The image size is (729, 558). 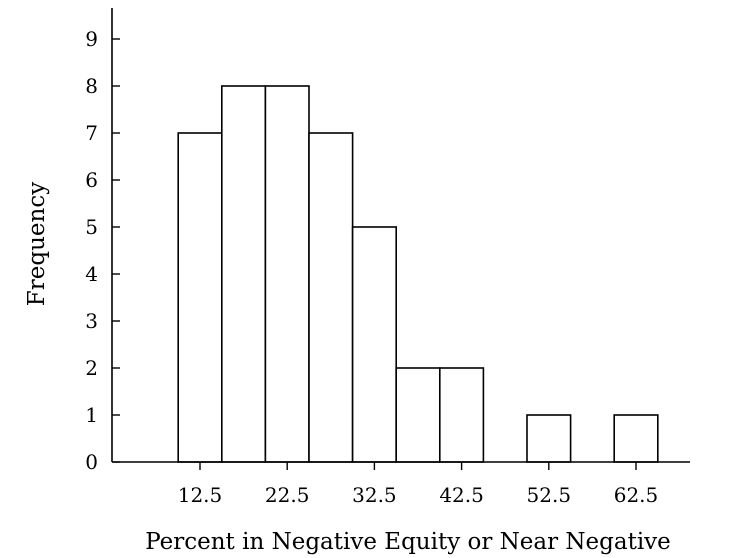 I want to click on y-tick-label-4: 4, so click(x=91, y=274).